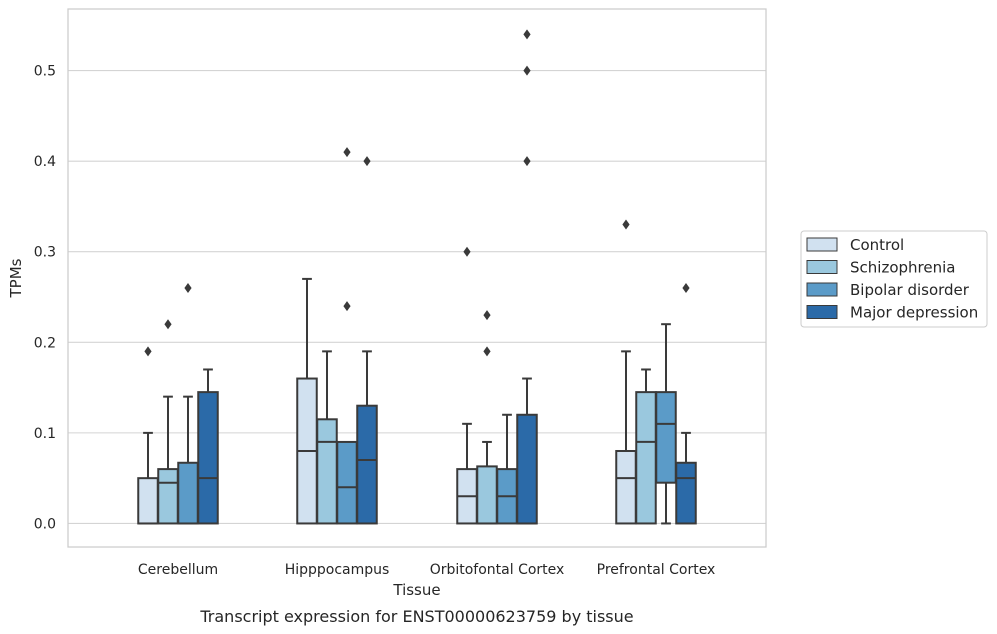  I want to click on y-tick-label: 0.3, so click(45, 253).